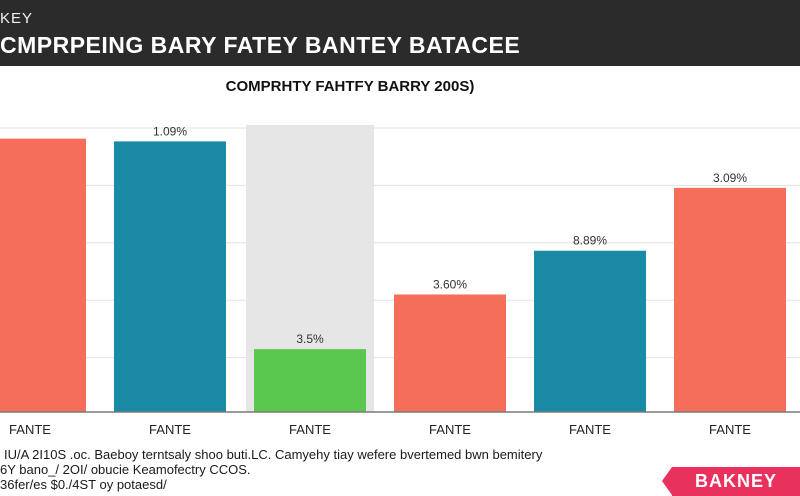  Describe the element at coordinates (260, 45) in the screenshot. I see `header-title: CMPRPEING BARY FATEY BANTEY BATACEE` at that location.